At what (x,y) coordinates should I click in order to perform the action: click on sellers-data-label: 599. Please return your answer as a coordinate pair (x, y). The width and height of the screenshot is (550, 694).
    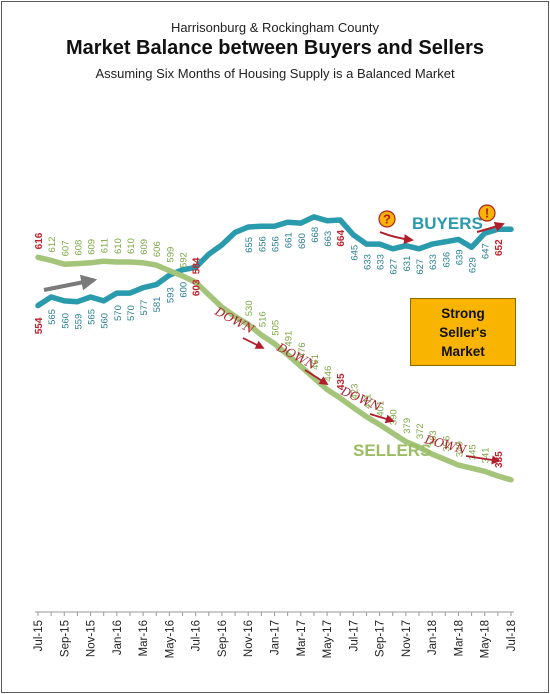
    Looking at the image, I should click on (170, 255).